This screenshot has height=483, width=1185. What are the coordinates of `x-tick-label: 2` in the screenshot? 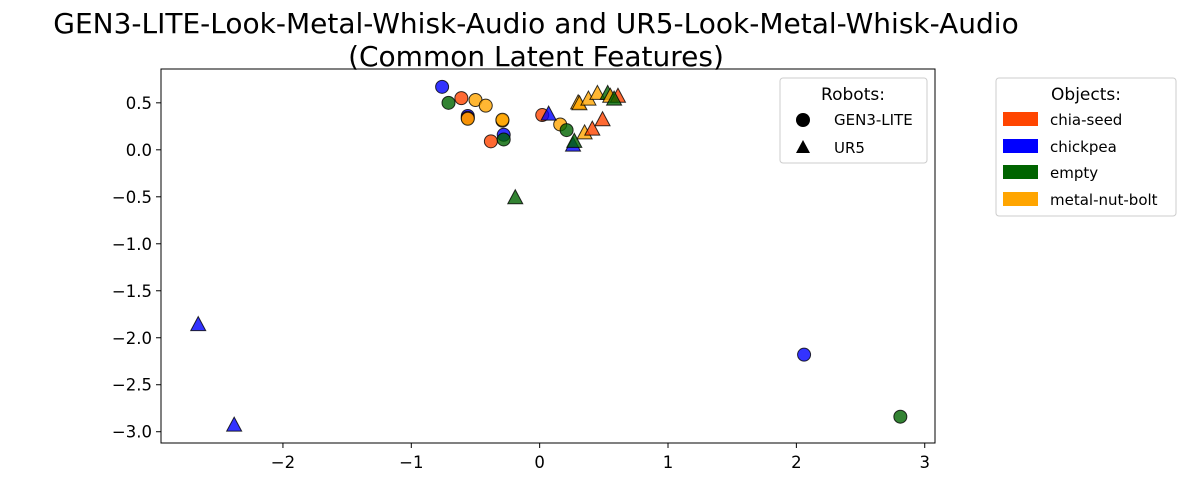 It's located at (796, 462).